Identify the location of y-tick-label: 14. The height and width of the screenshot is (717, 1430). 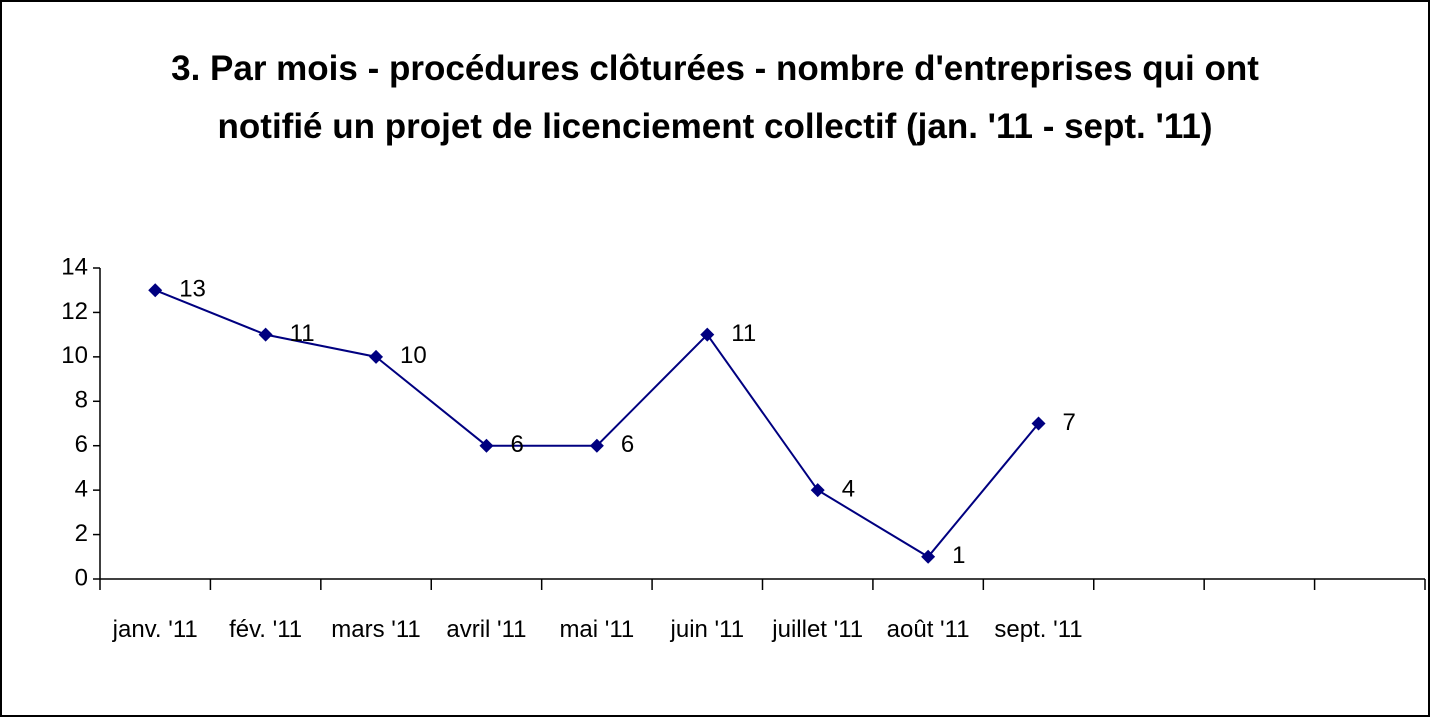
(74, 266).